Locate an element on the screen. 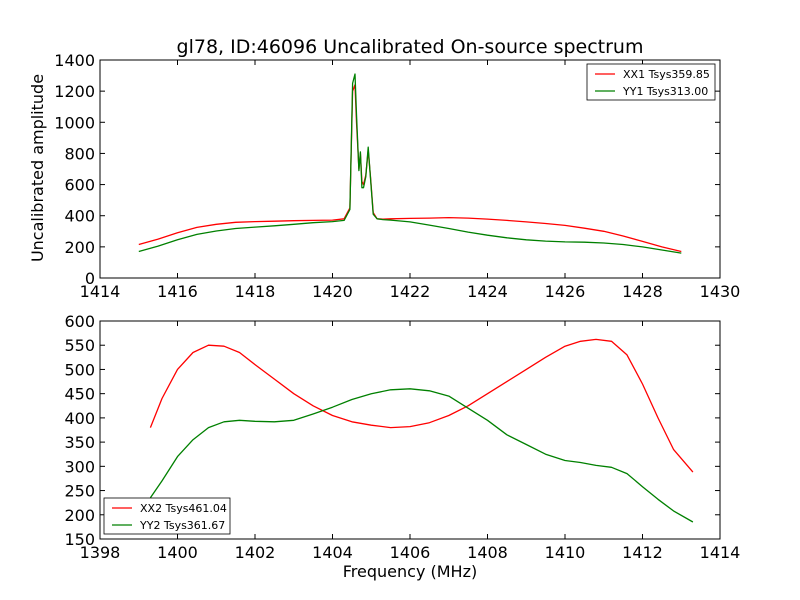 The image size is (800, 600). x-tick-label: 1428 is located at coordinates (642, 291).